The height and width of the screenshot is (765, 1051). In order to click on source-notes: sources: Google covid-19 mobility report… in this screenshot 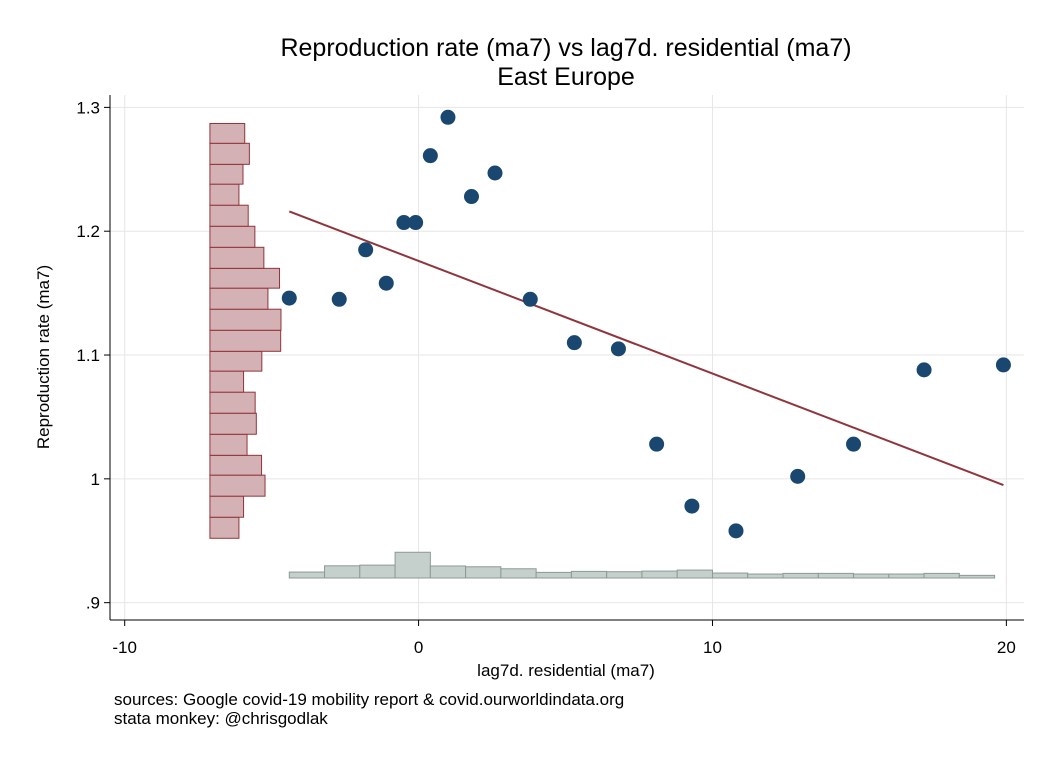, I will do `click(369, 709)`.